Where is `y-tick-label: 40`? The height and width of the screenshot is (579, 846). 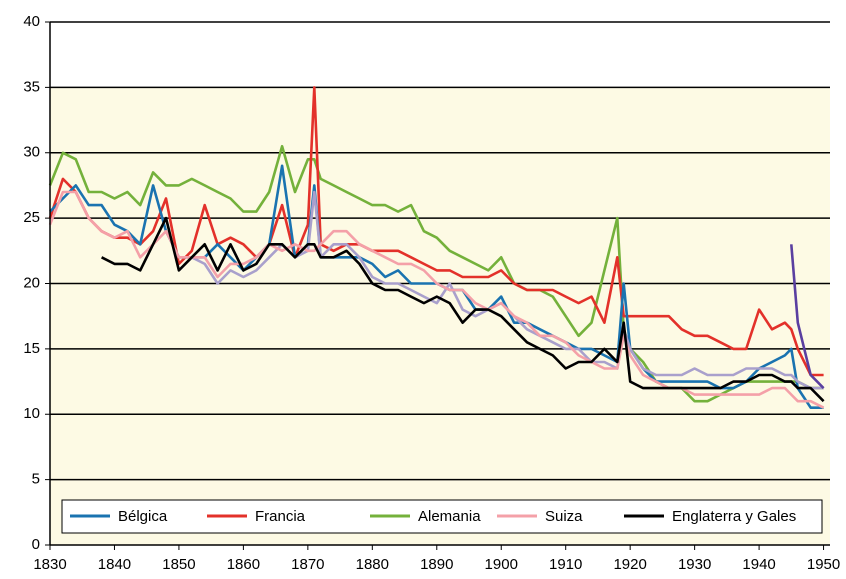
y-tick-label: 40 is located at coordinates (31, 21).